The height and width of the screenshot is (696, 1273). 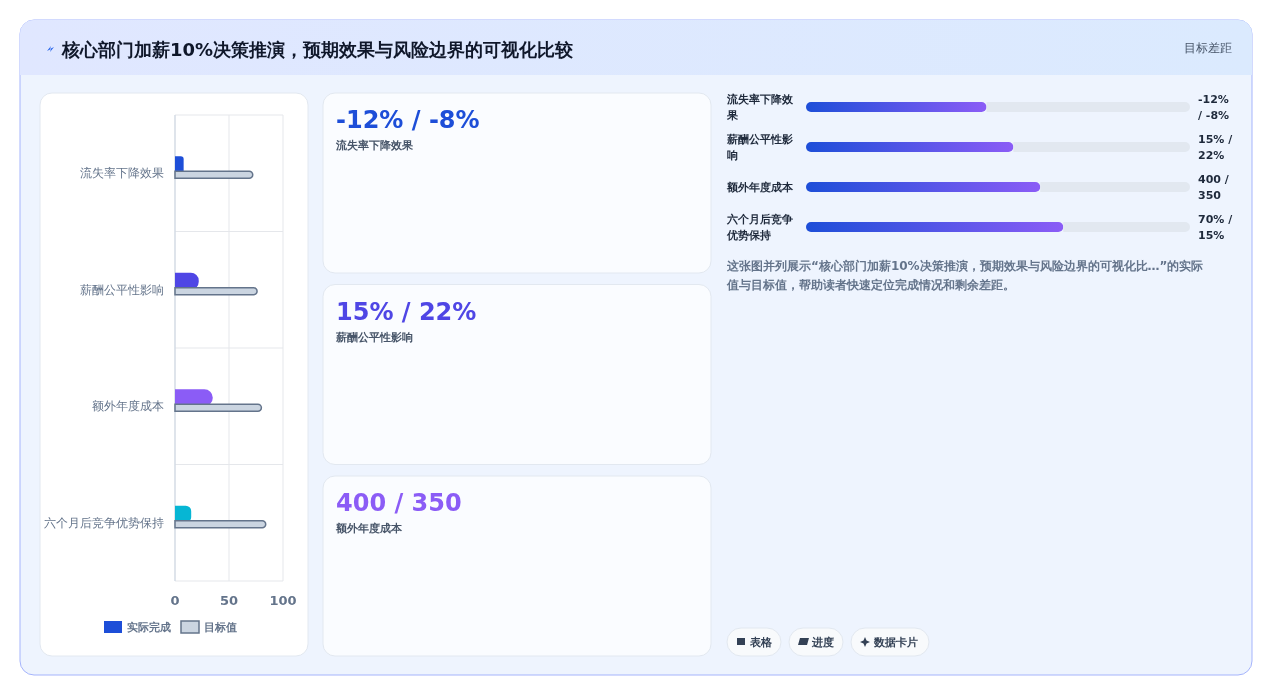 I want to click on x-tick-label: 100, so click(x=283, y=600).